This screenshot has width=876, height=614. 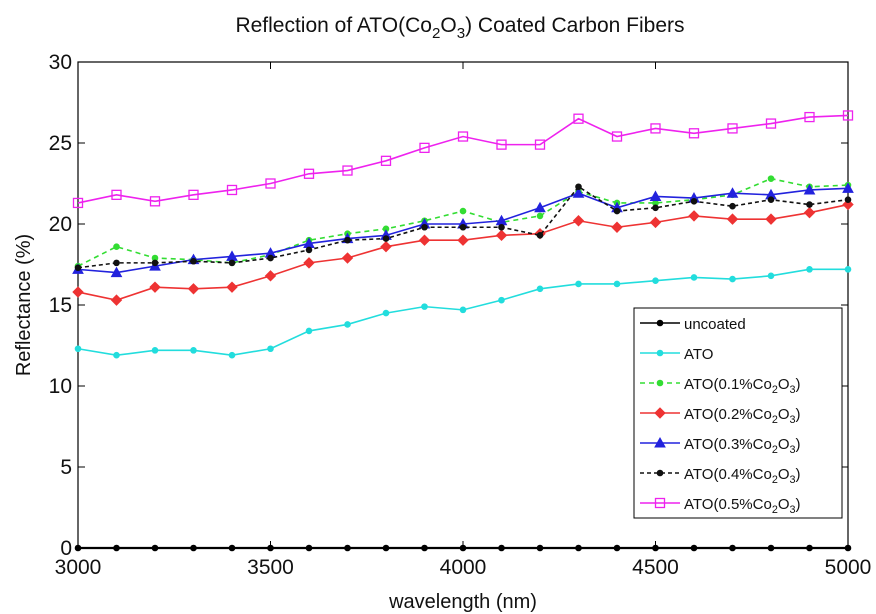 I want to click on x-axis-label: wavelength (nm), so click(x=462, y=602).